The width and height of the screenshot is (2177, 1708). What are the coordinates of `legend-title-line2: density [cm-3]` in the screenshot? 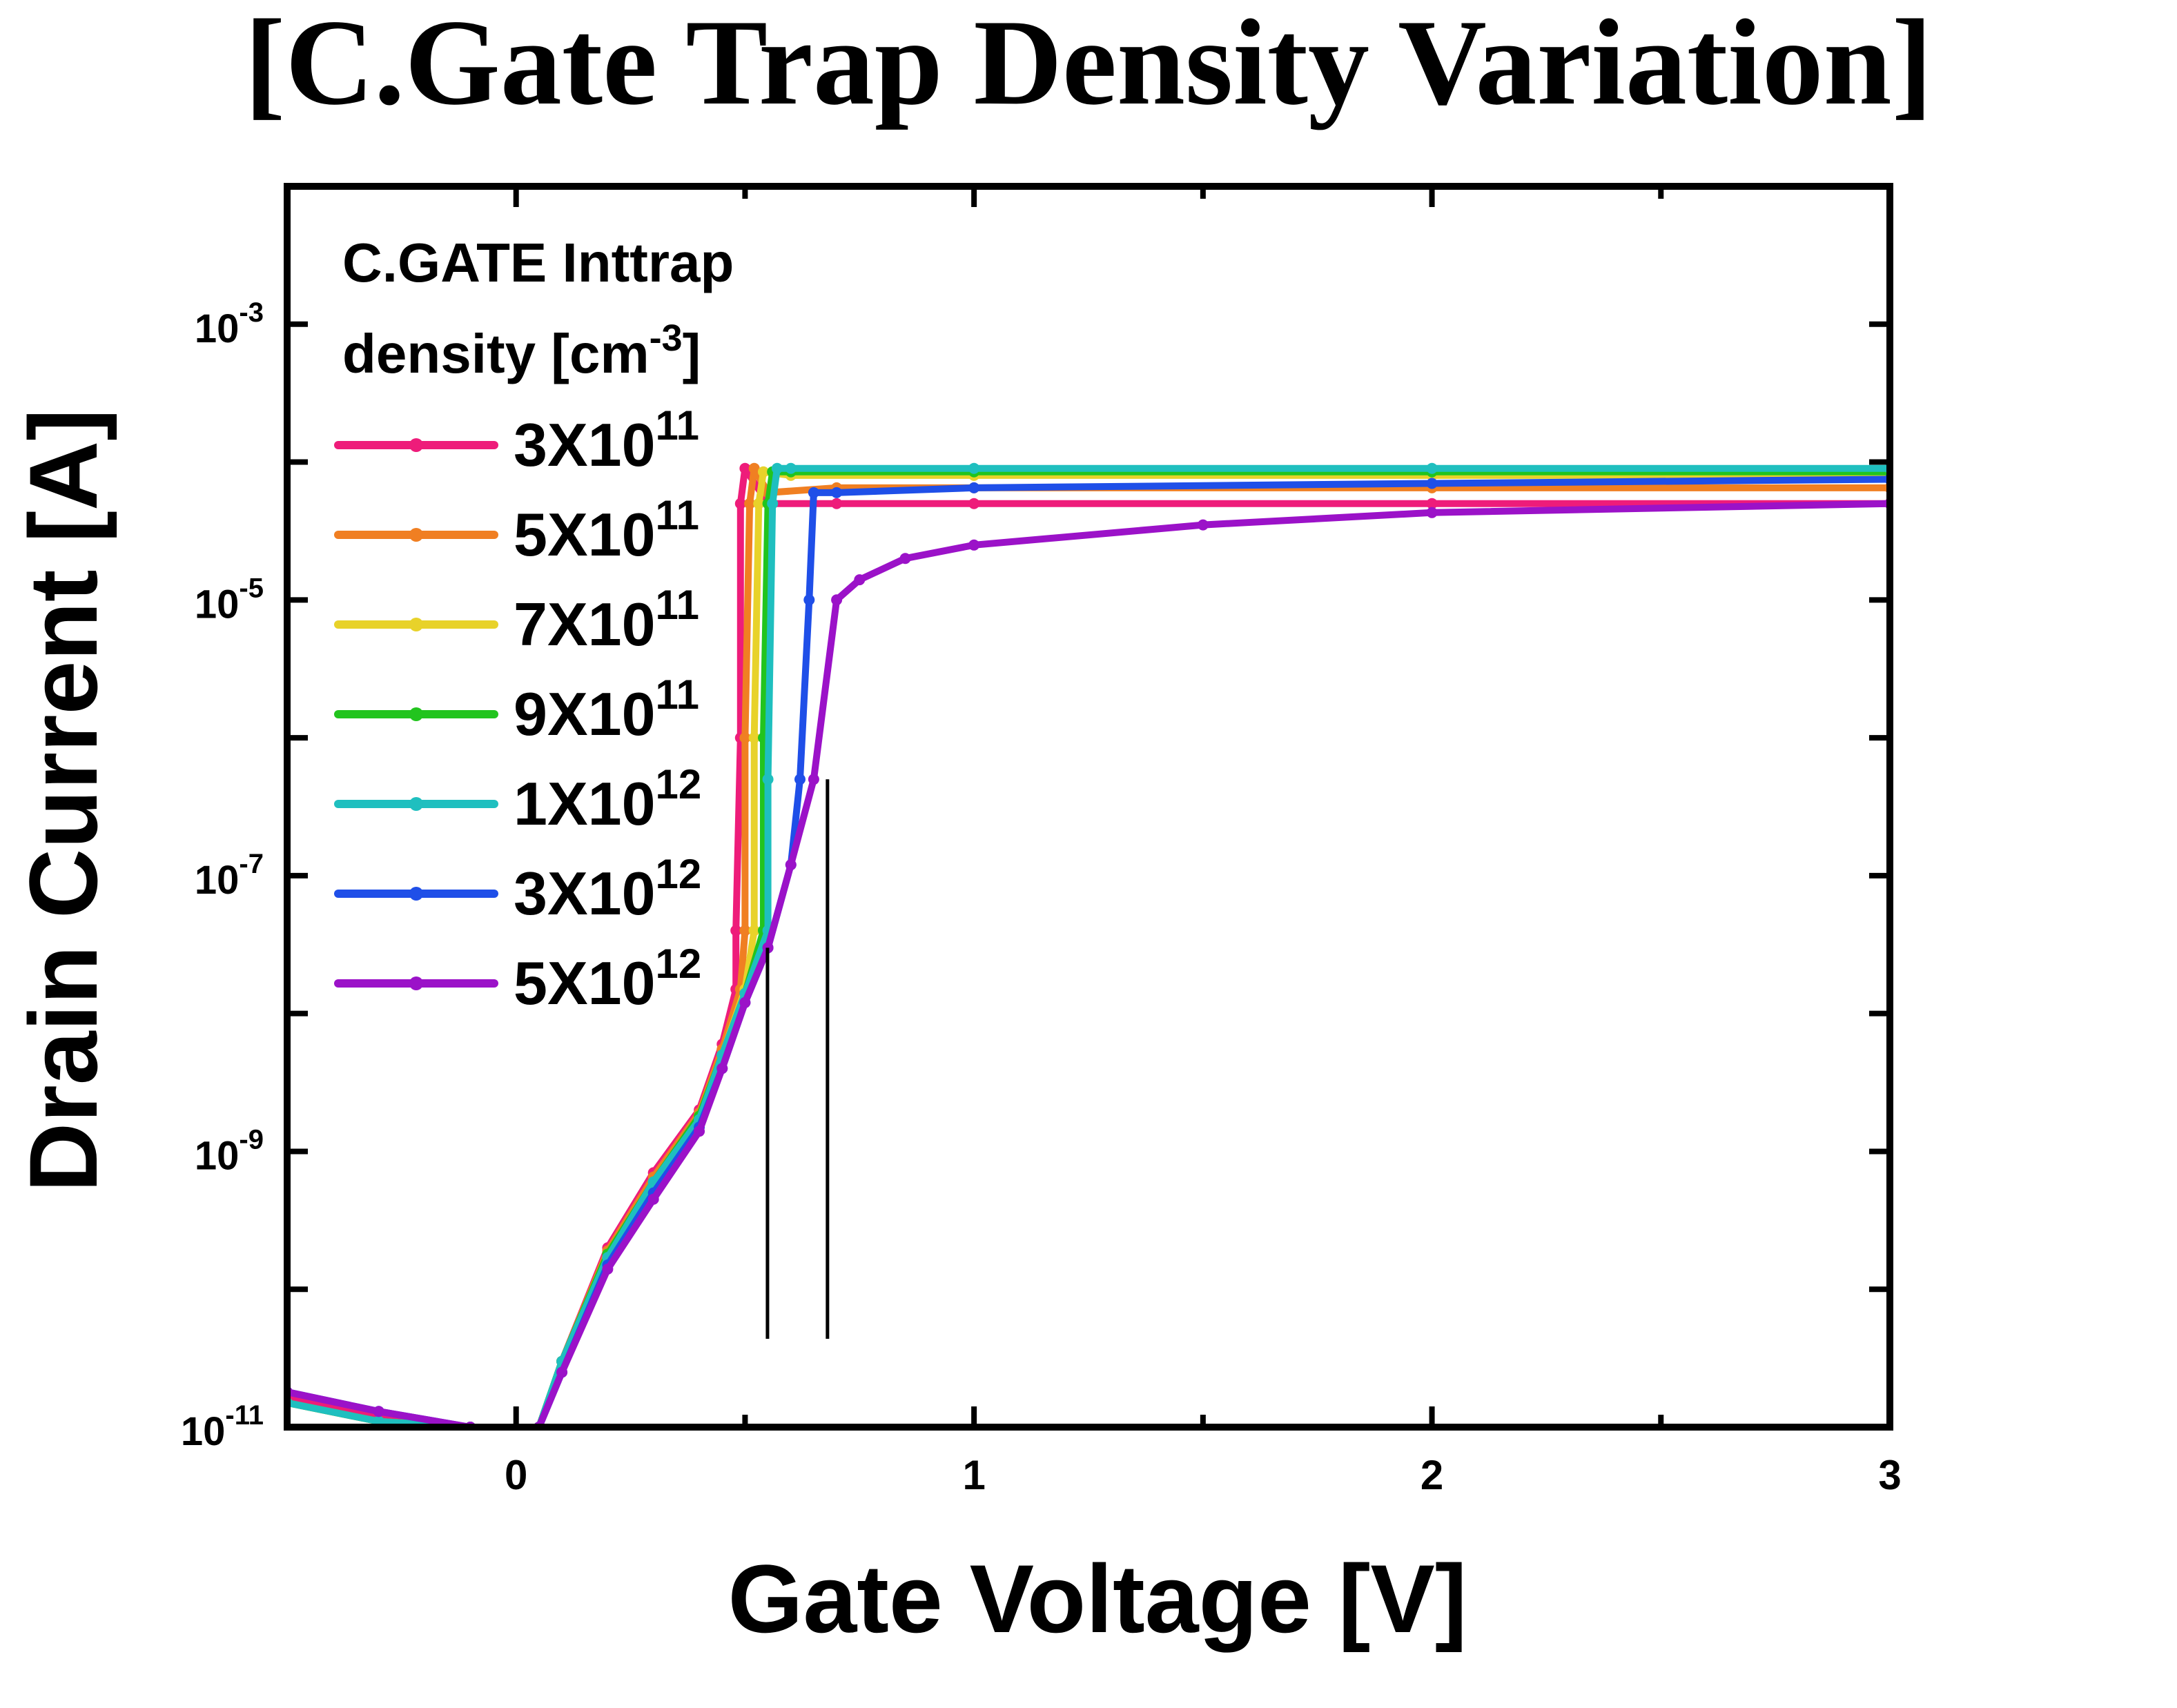 It's located at (521, 350).